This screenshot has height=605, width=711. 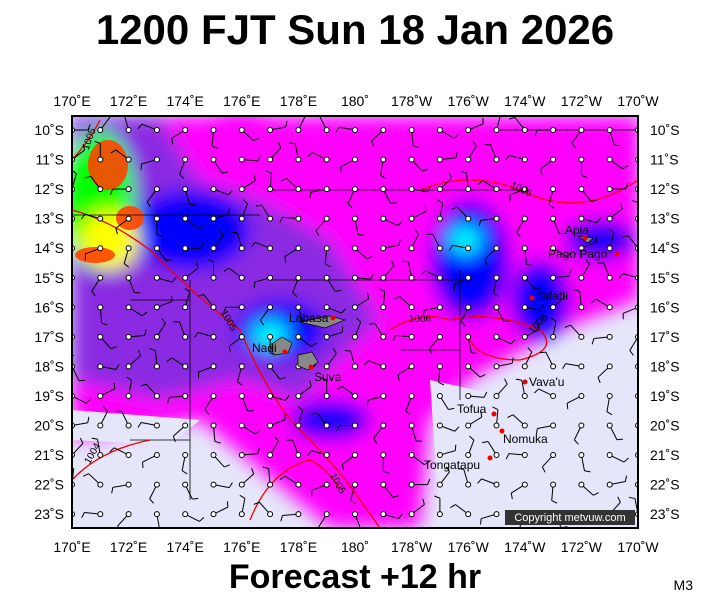 I want to click on lat-label-right: 10˚S, so click(x=665, y=130).